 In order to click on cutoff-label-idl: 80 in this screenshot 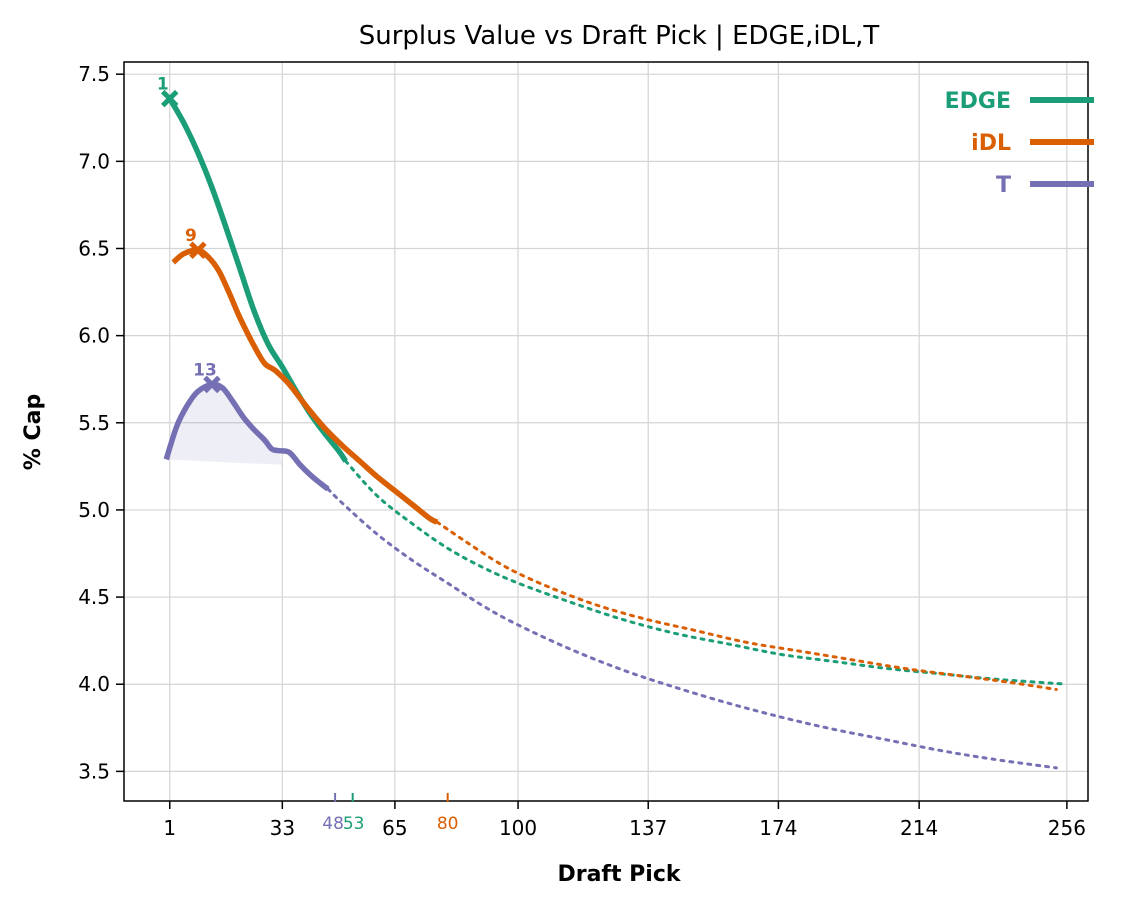, I will do `click(448, 824)`.